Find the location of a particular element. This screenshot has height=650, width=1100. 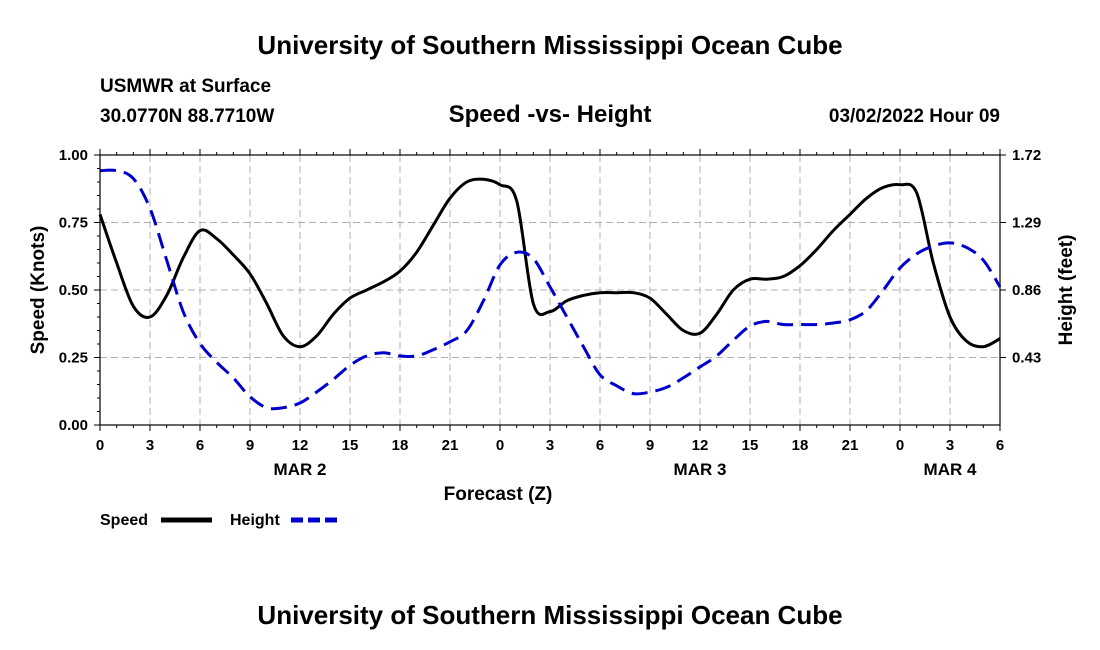

forecast-datetime: 03/02/2022 Hour 09 is located at coordinates (914, 116).